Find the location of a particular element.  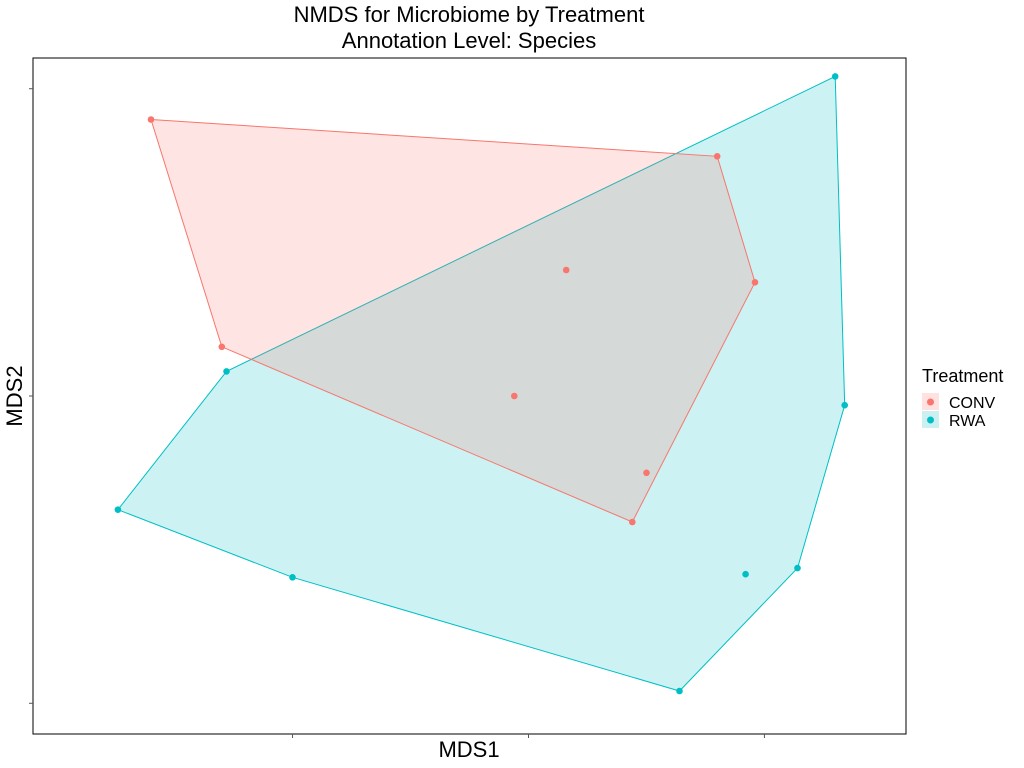

legend-key-rwa is located at coordinates (930, 420).